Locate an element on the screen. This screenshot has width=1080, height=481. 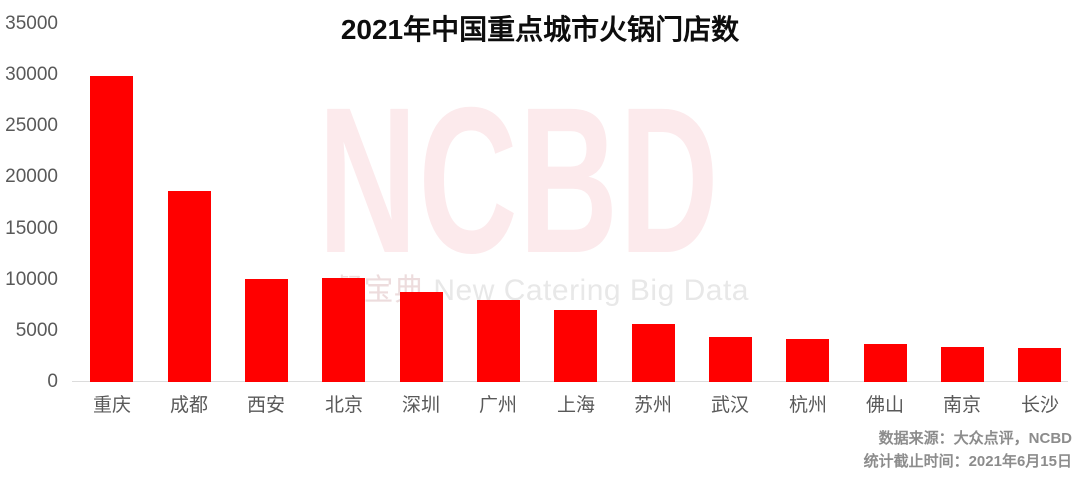
stat-cutoff-line: 统计截止时间：2021年6月15日 is located at coordinates (967, 461).